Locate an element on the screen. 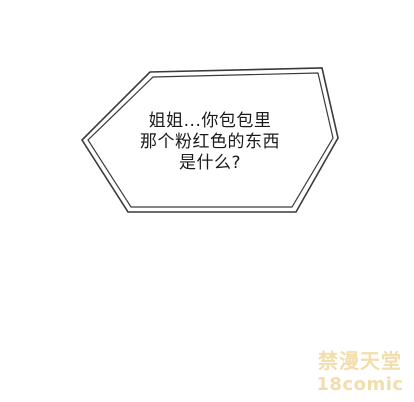  speech-line-2: 那个粉红色的东西 is located at coordinates (210, 142).